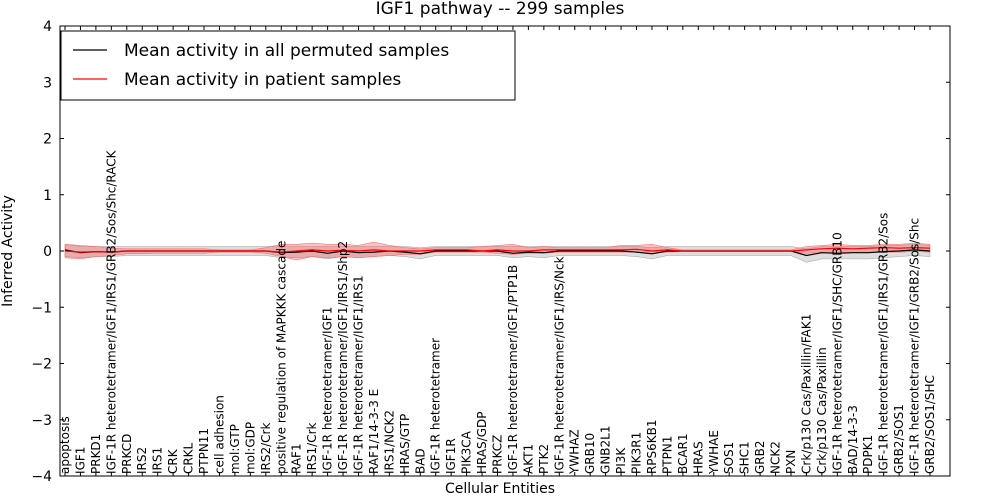  Describe the element at coordinates (281, 357) in the screenshot. I see `x-tick-label: positive regulation of MAPKKK cascade` at that location.